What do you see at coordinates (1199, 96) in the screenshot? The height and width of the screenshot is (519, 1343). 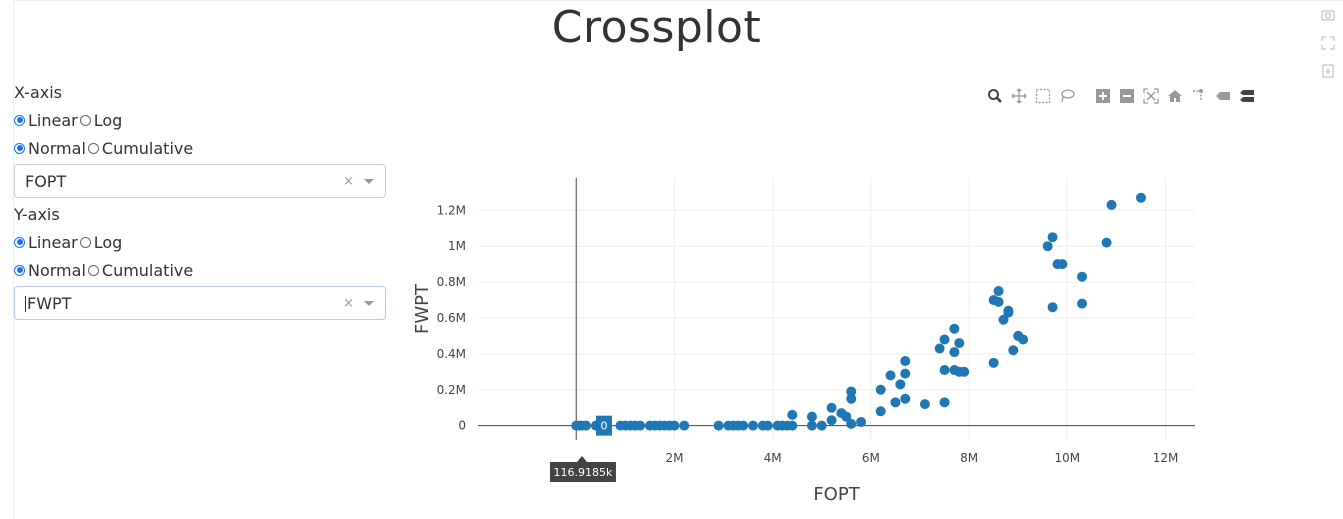 I see `spike-lines-icon` at bounding box center [1199, 96].